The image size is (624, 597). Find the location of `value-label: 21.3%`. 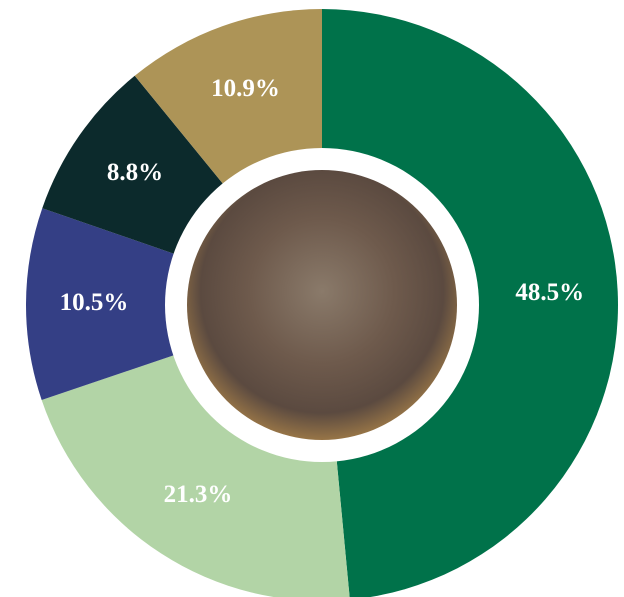

value-label: 21.3% is located at coordinates (198, 494).